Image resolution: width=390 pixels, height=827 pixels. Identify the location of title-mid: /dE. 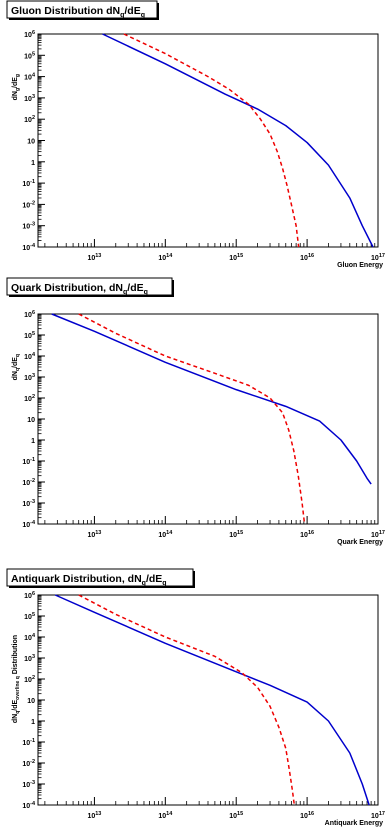
(135, 288).